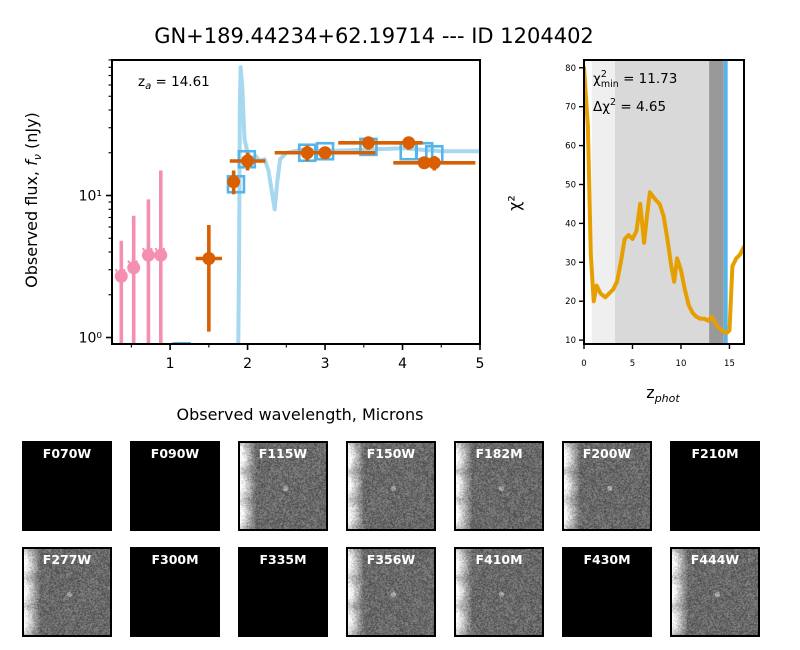  I want to click on chi2-min-pre: χ, so click(597, 79).